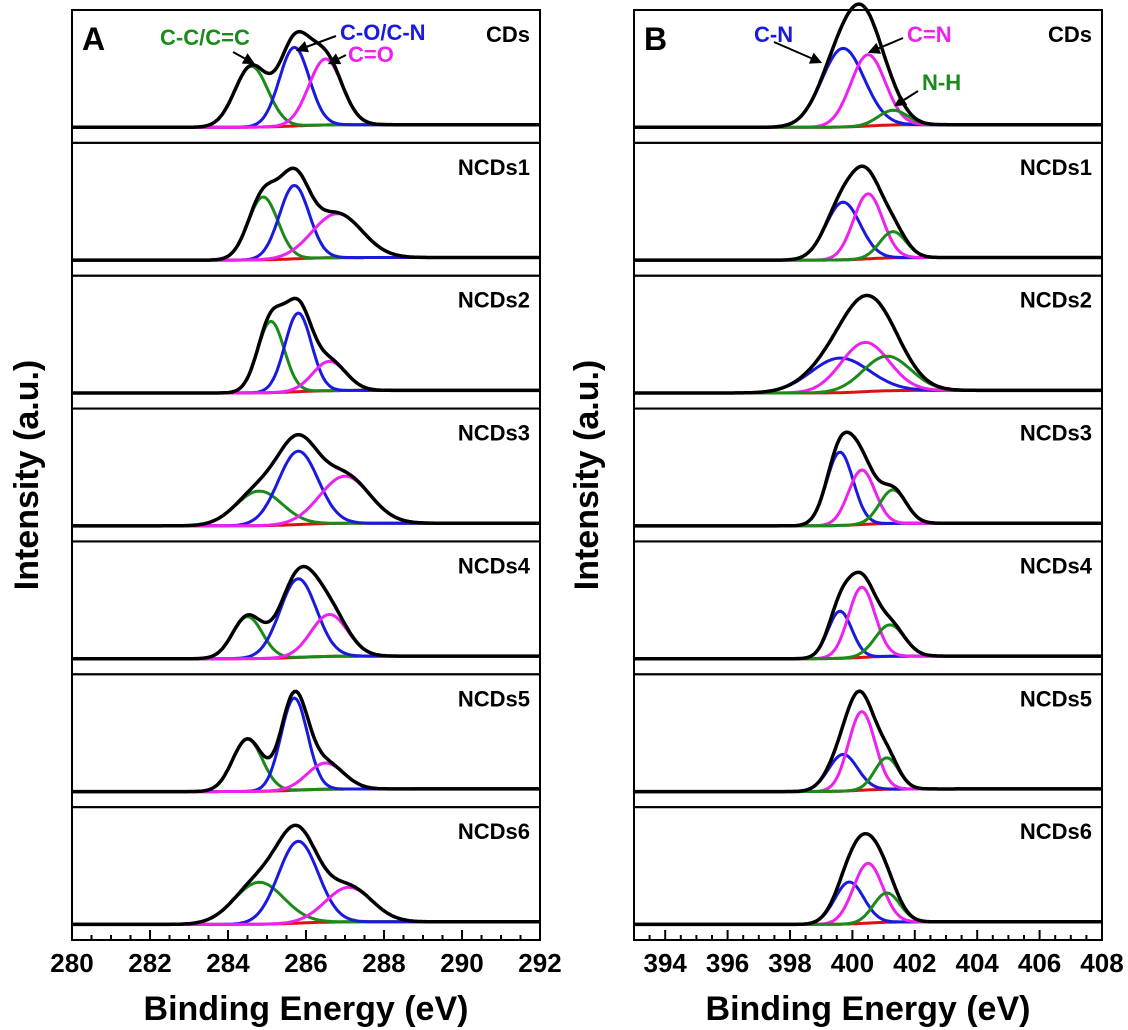 Image resolution: width=1128 pixels, height=1030 pixels. I want to click on x-axis: 394 396 398 400 402 404 406 408, so click(878, 954).